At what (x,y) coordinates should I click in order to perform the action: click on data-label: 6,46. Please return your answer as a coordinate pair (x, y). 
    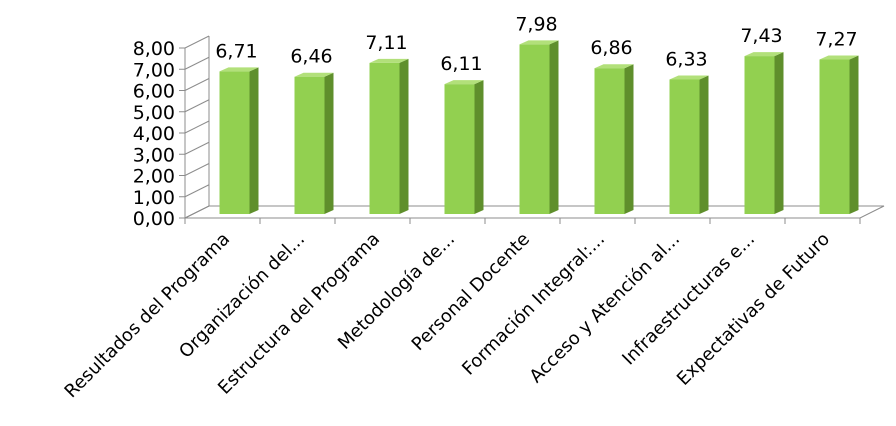
    Looking at the image, I should click on (311, 57).